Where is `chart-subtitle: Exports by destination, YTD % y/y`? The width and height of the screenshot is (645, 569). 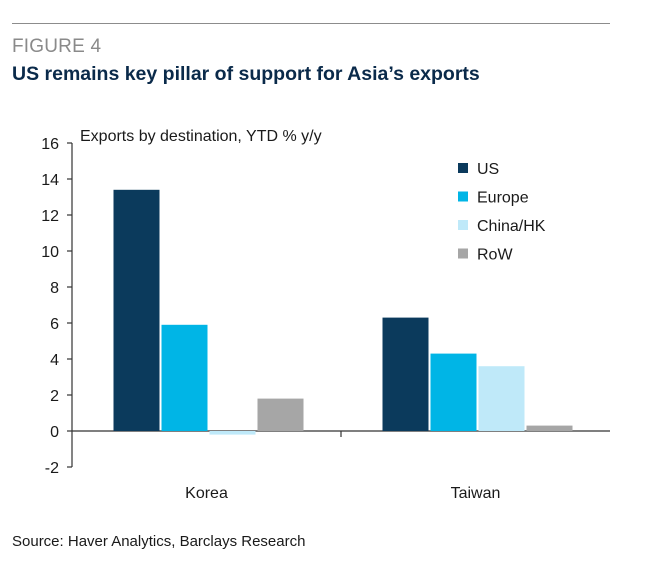
chart-subtitle: Exports by destination, YTD % y/y is located at coordinates (201, 136).